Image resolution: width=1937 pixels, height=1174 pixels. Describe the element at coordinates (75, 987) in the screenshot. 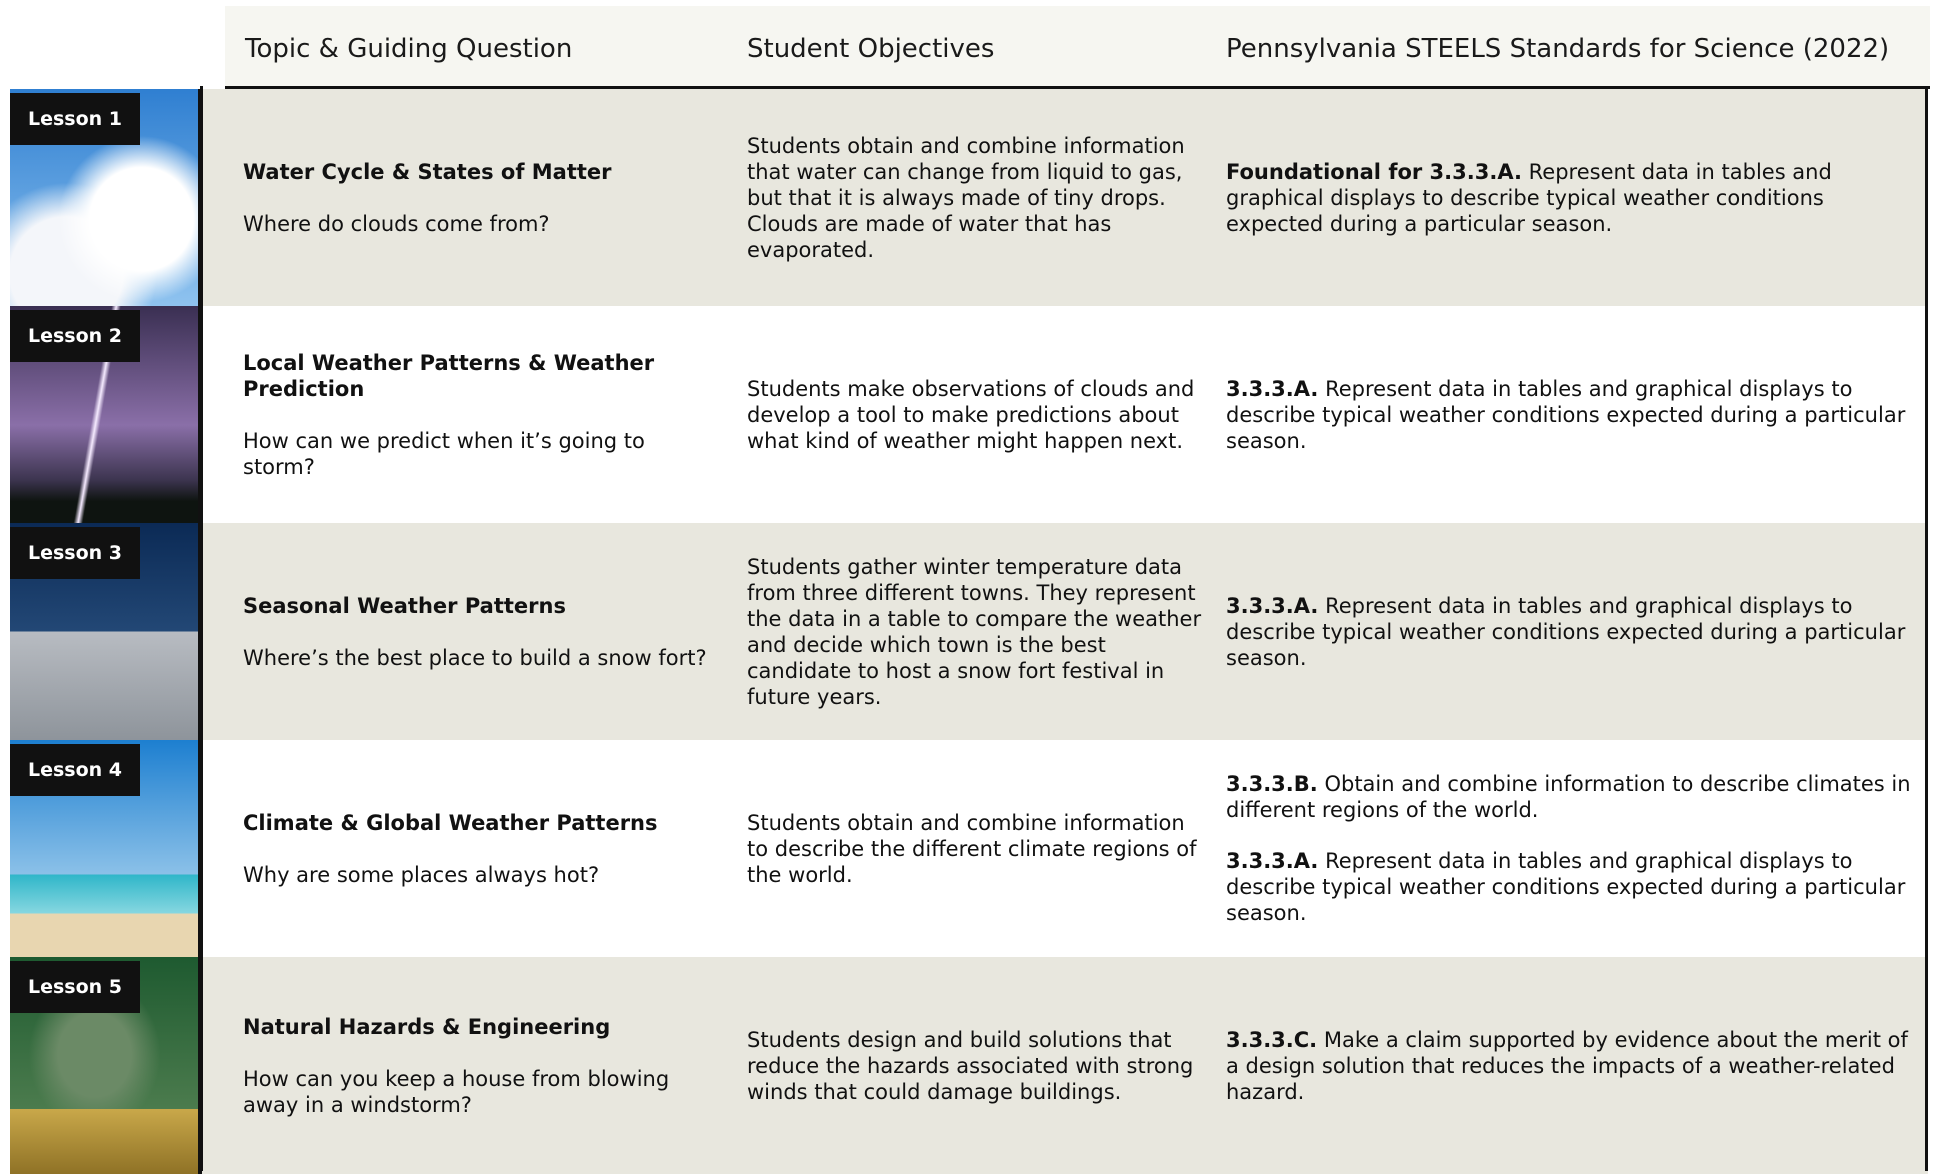

I see `lesson-label: Lesson 5` at that location.